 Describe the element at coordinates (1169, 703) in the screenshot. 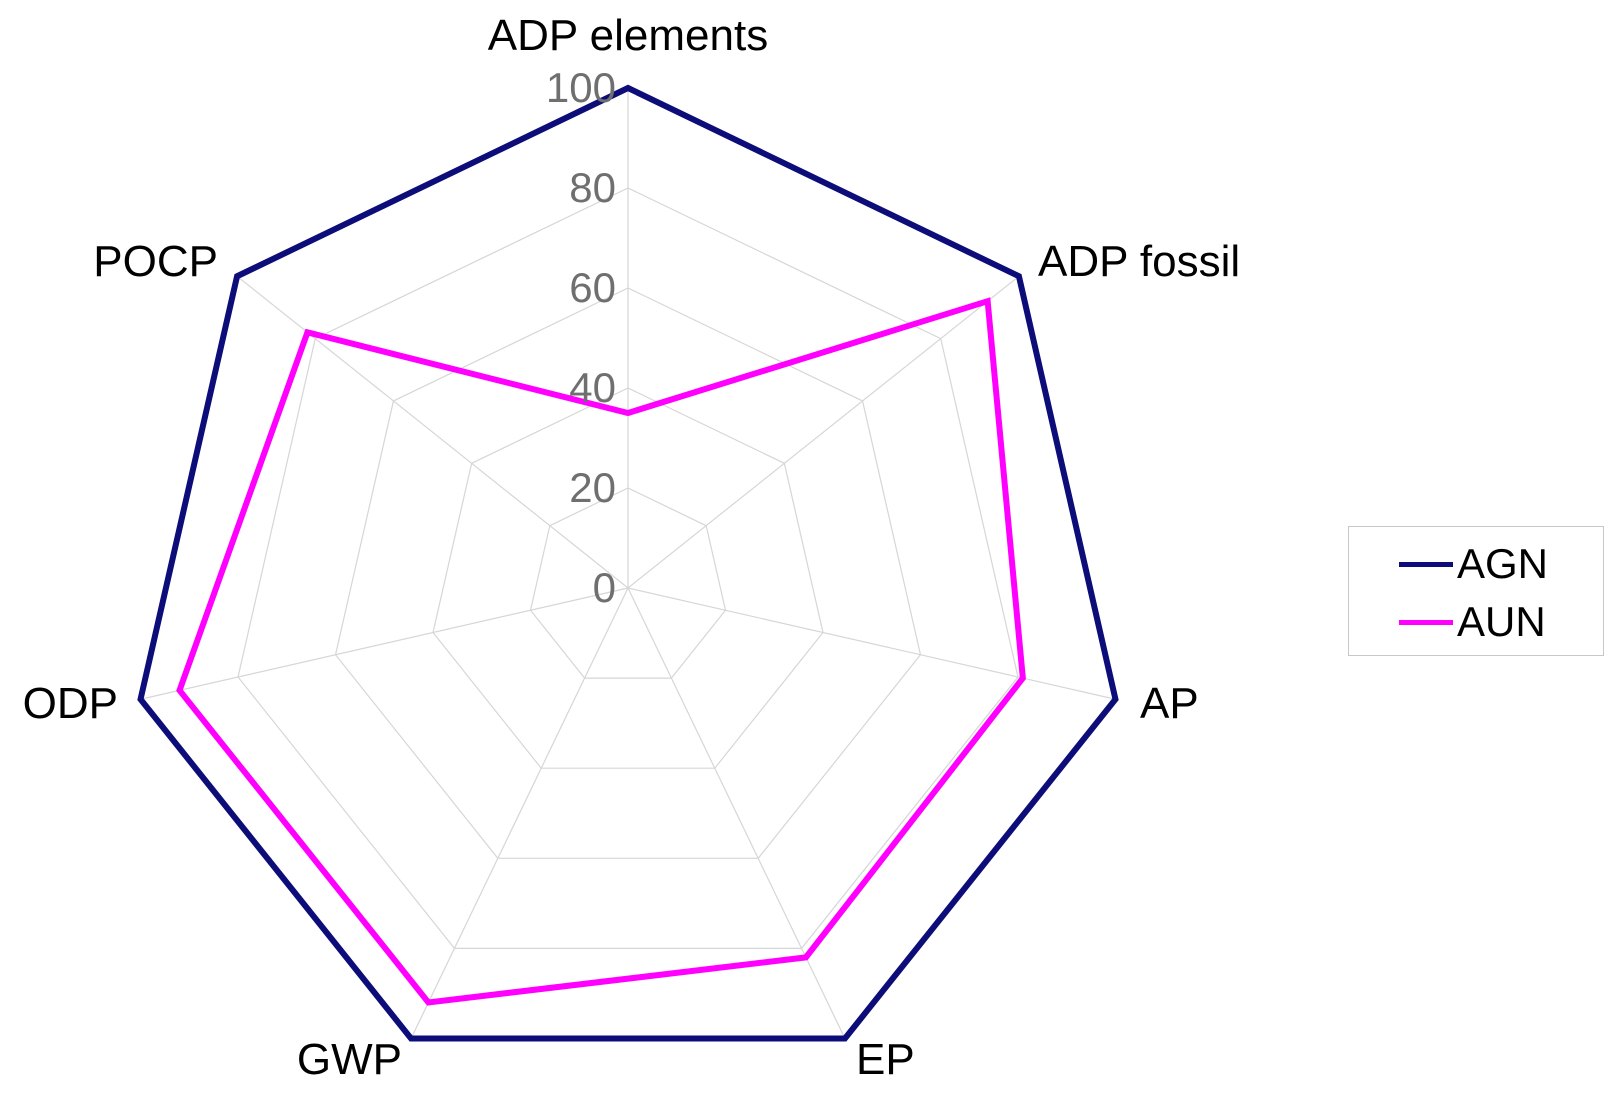

I see `axis-label-ap: AP` at that location.